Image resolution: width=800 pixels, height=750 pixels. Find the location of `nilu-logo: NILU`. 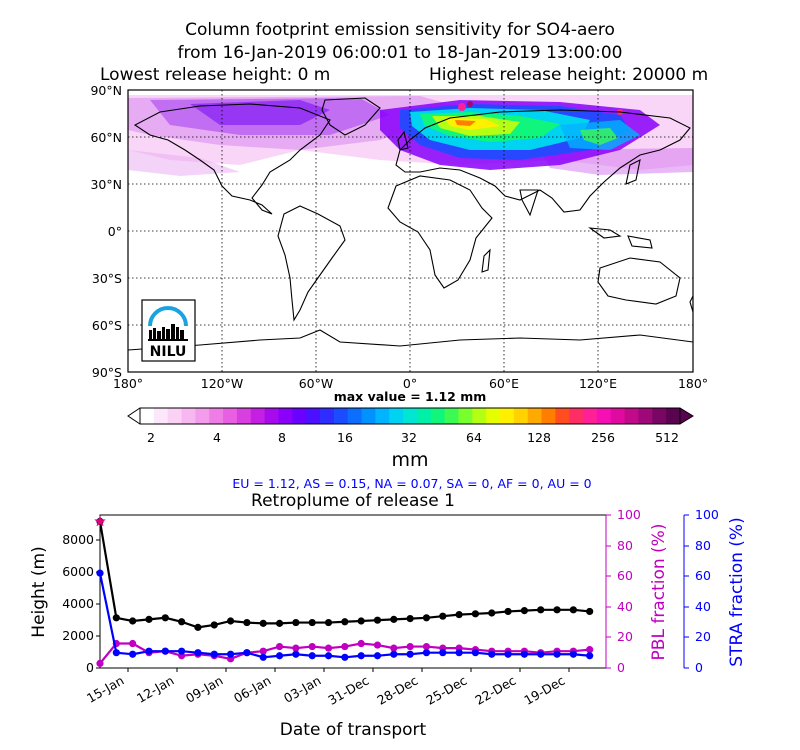

nilu-logo: NILU is located at coordinates (168, 330).